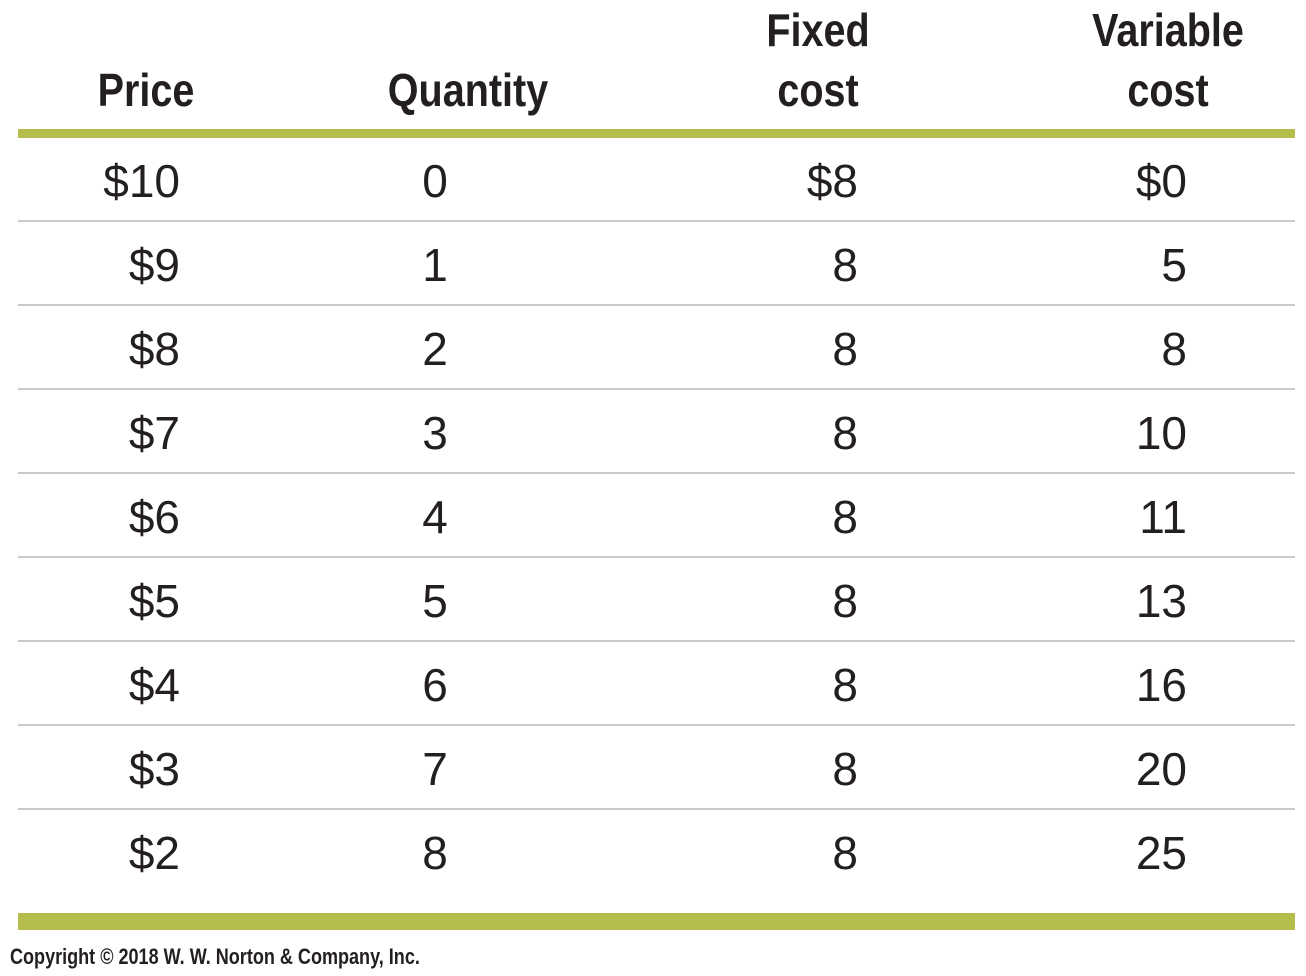  I want to click on price-cell: $9, so click(154, 265).